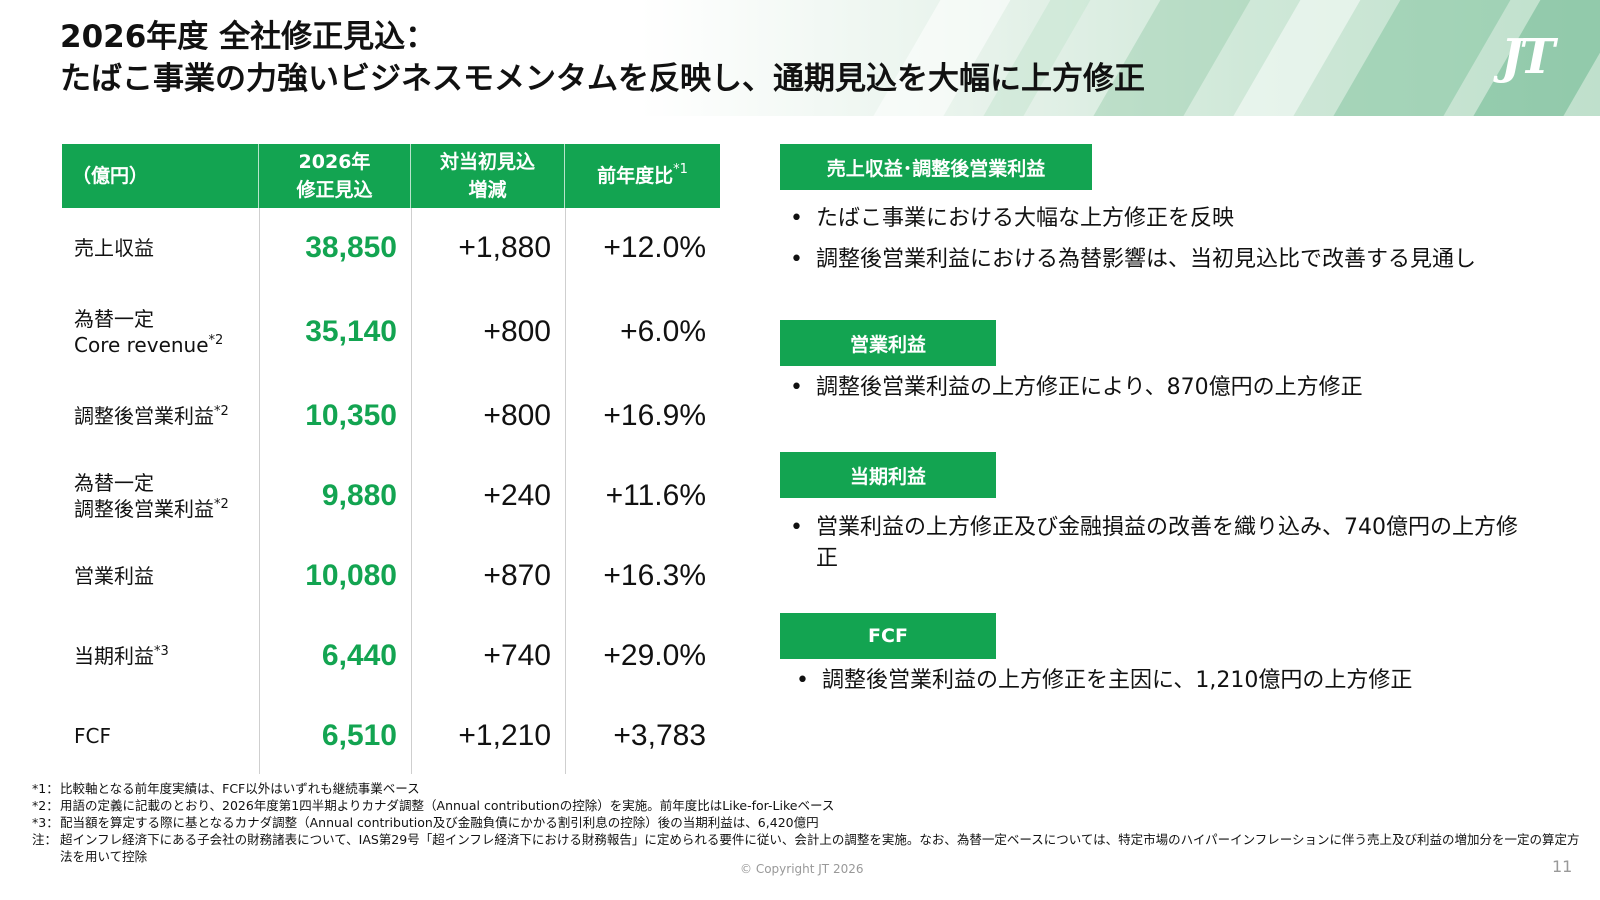 The height and width of the screenshot is (900, 1600). Describe the element at coordinates (888, 343) in the screenshot. I see `section-tag-operating-profit: 営業利益` at that location.